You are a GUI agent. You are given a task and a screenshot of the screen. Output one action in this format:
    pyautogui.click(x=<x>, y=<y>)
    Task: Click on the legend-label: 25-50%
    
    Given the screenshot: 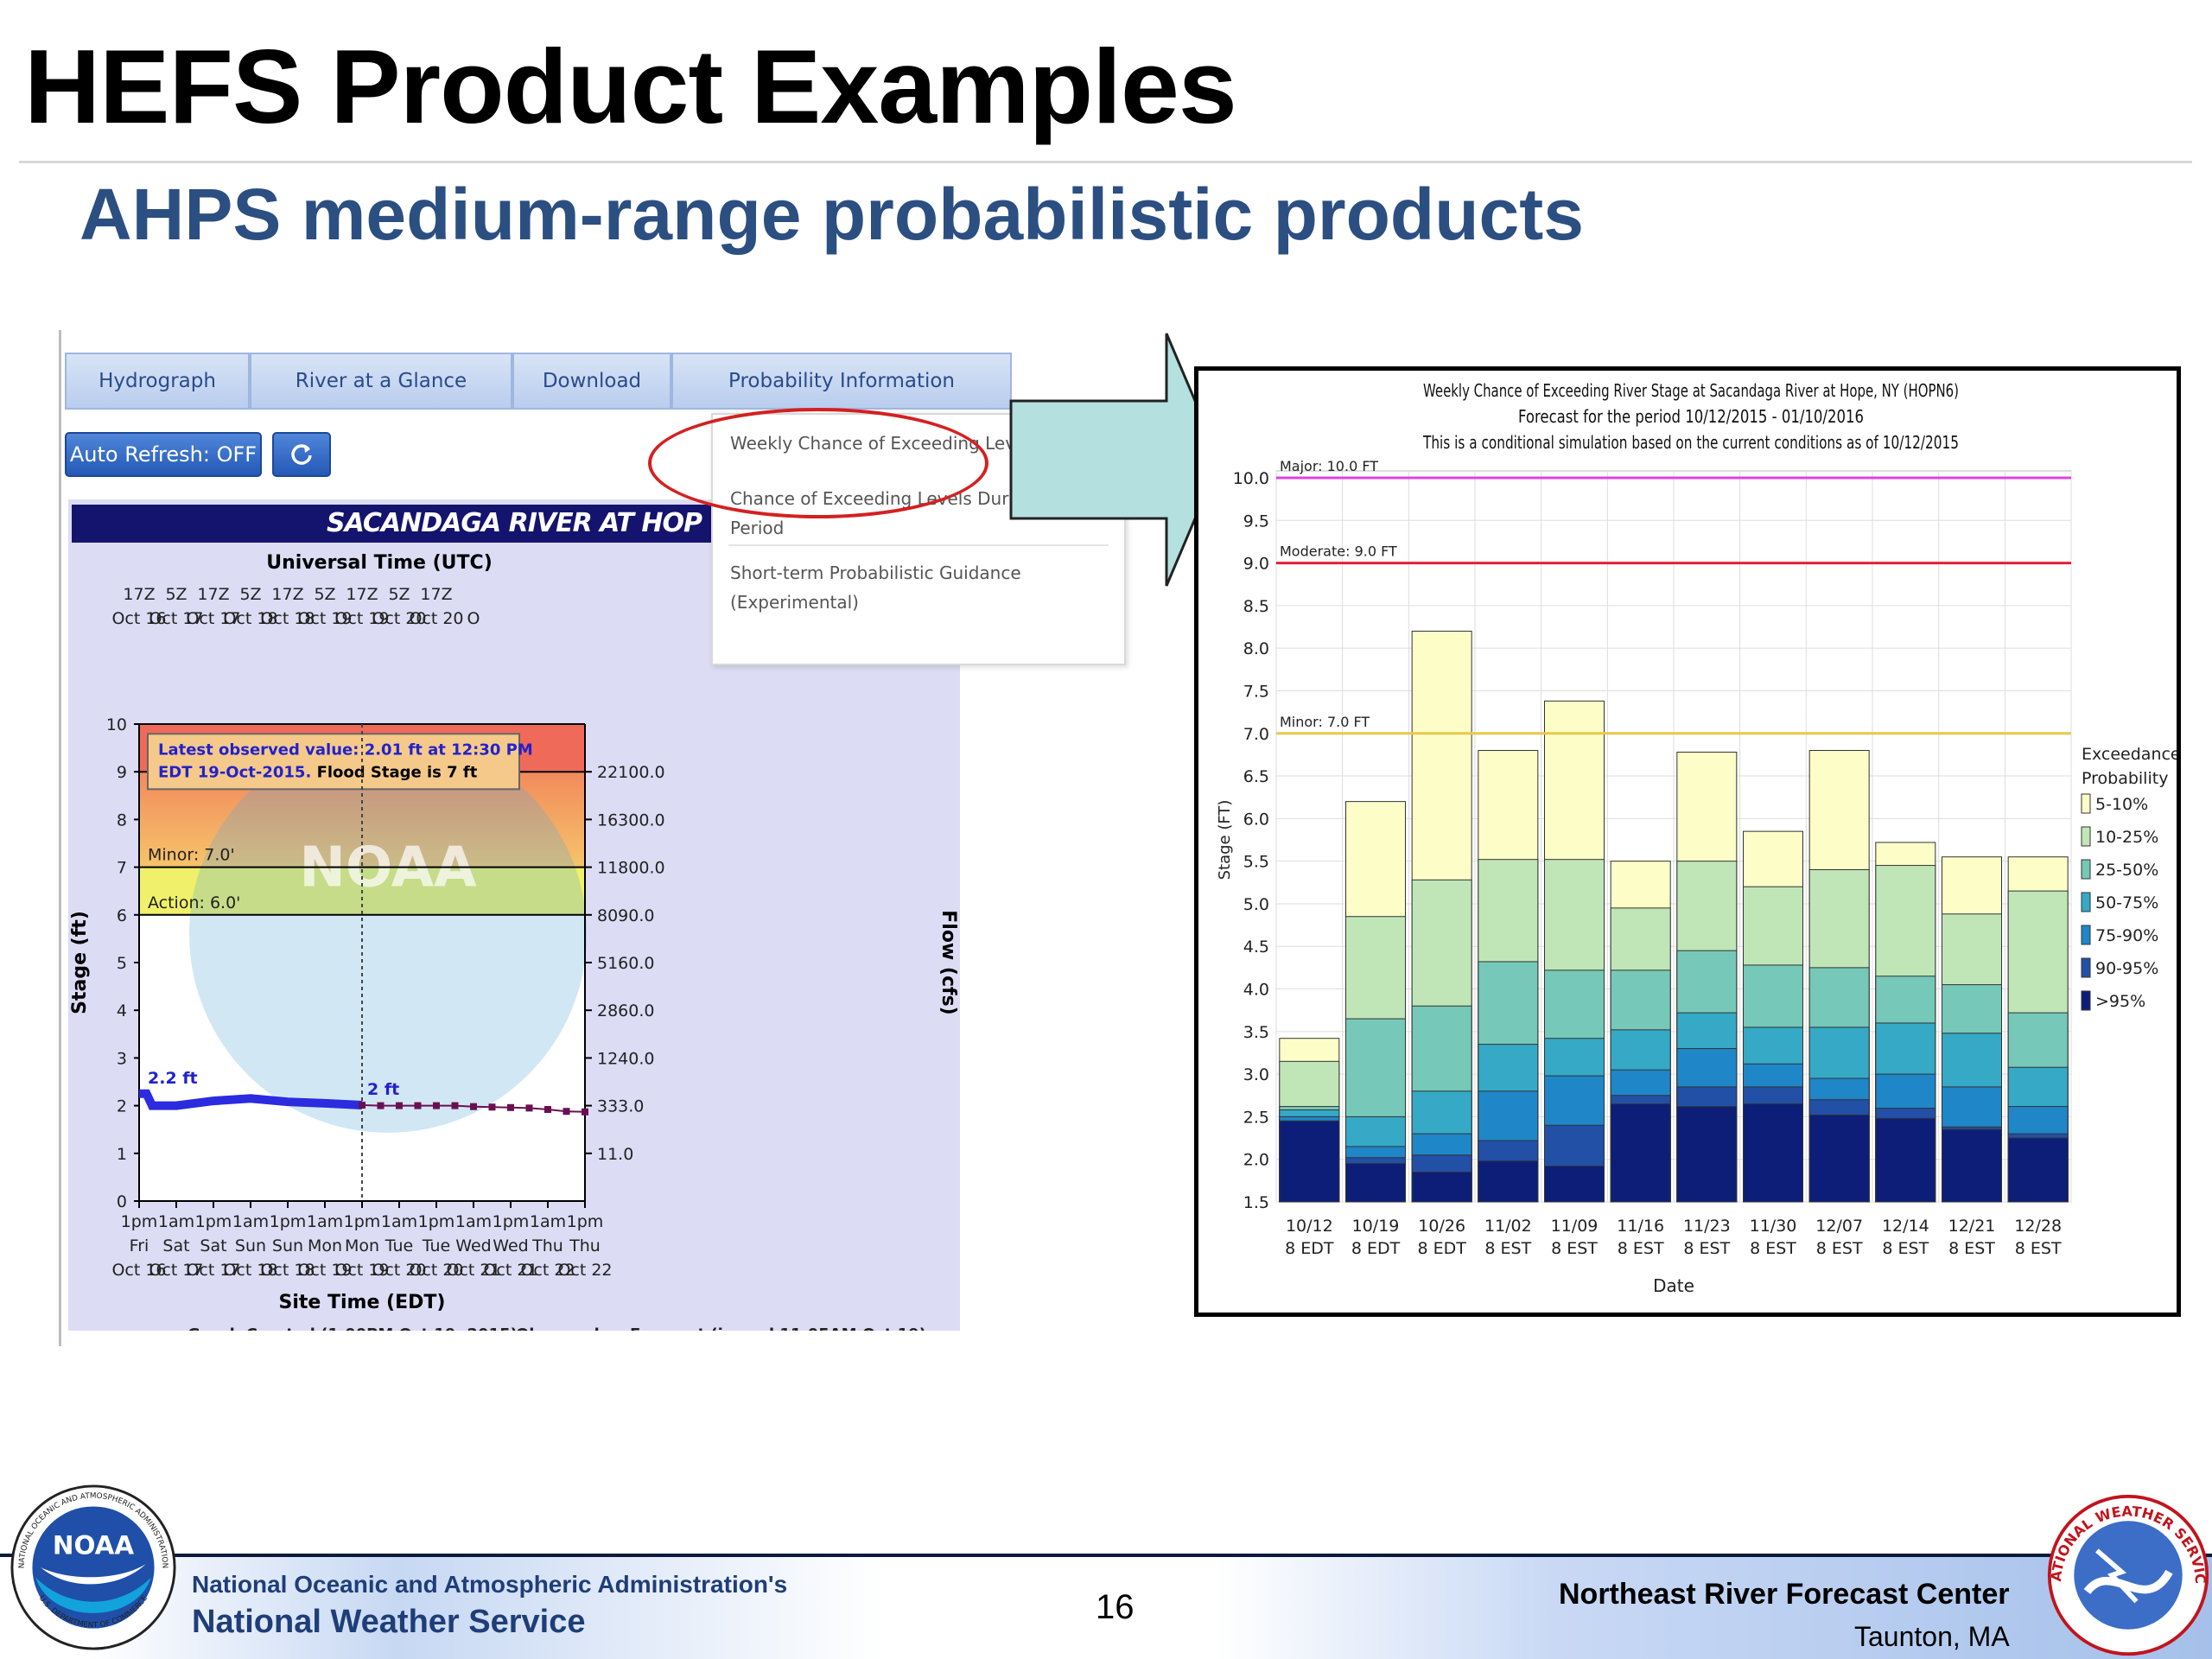 What is the action you would take?
    pyautogui.click(x=2126, y=870)
    